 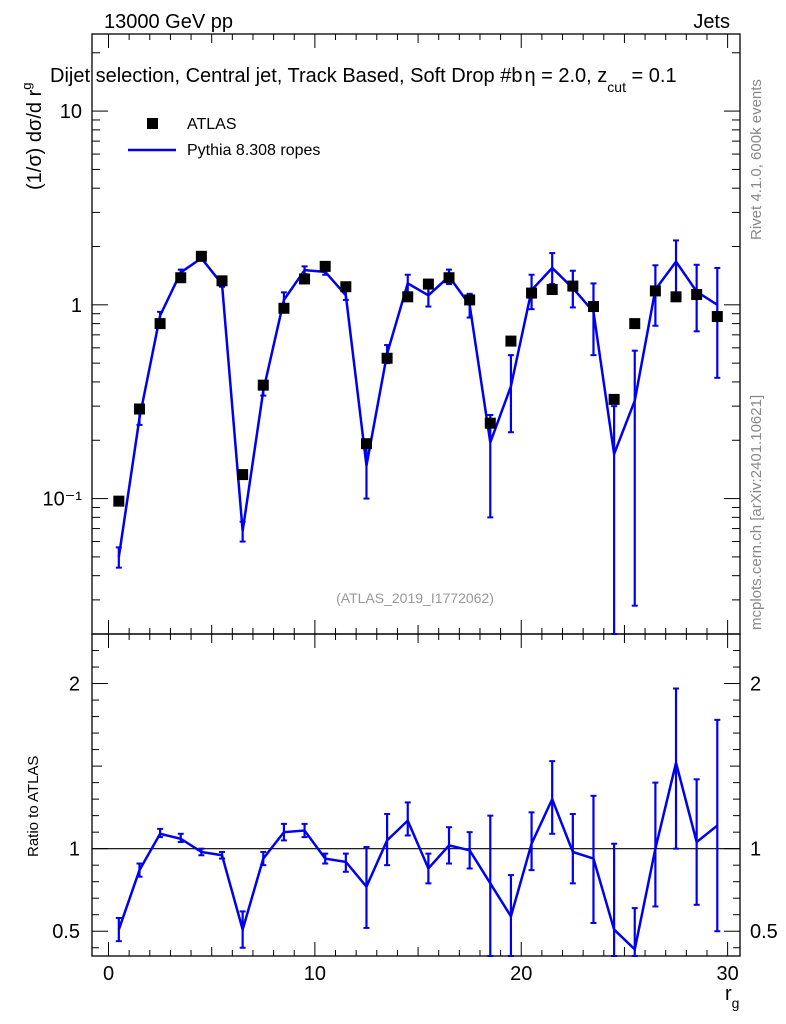 What do you see at coordinates (732, 997) in the screenshot?
I see `x-axis-label: rg` at bounding box center [732, 997].